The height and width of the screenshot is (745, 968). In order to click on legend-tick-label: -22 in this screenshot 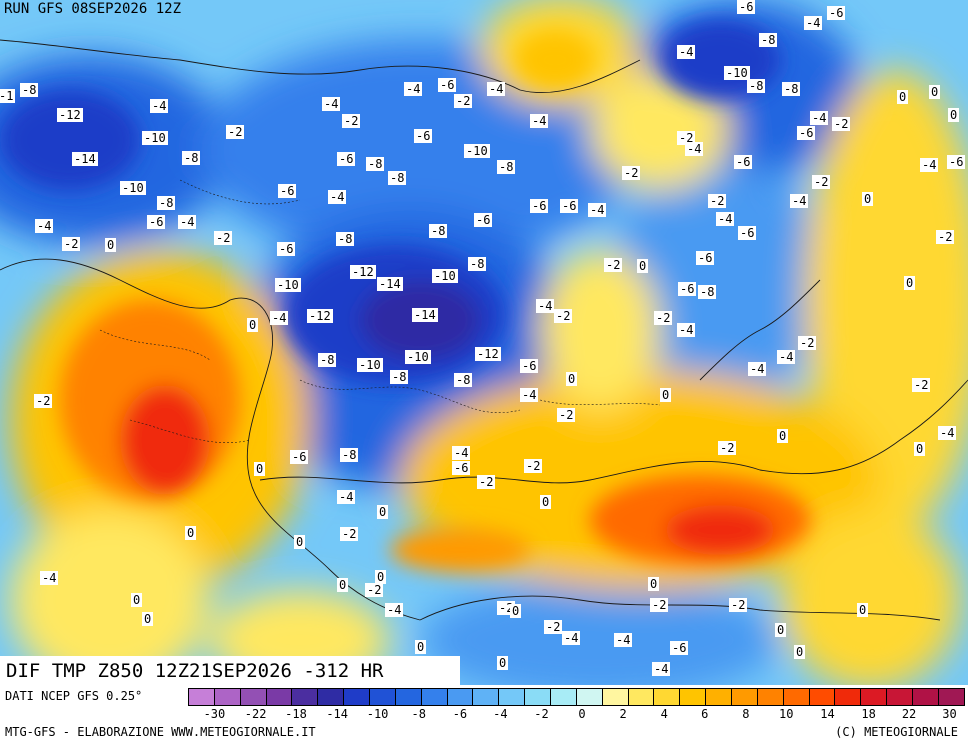, I will do `click(255, 714)`.